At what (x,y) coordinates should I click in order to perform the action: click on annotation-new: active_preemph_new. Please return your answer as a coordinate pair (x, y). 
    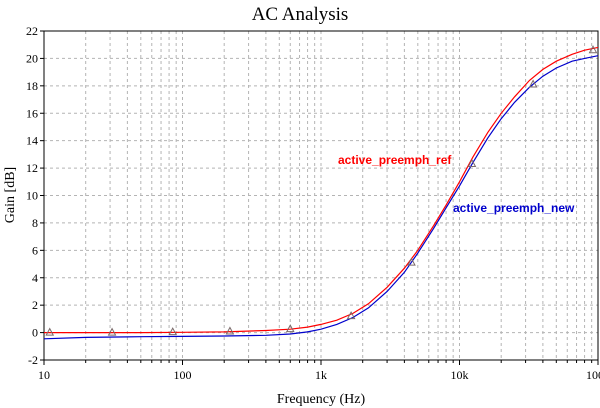
    Looking at the image, I should click on (514, 208).